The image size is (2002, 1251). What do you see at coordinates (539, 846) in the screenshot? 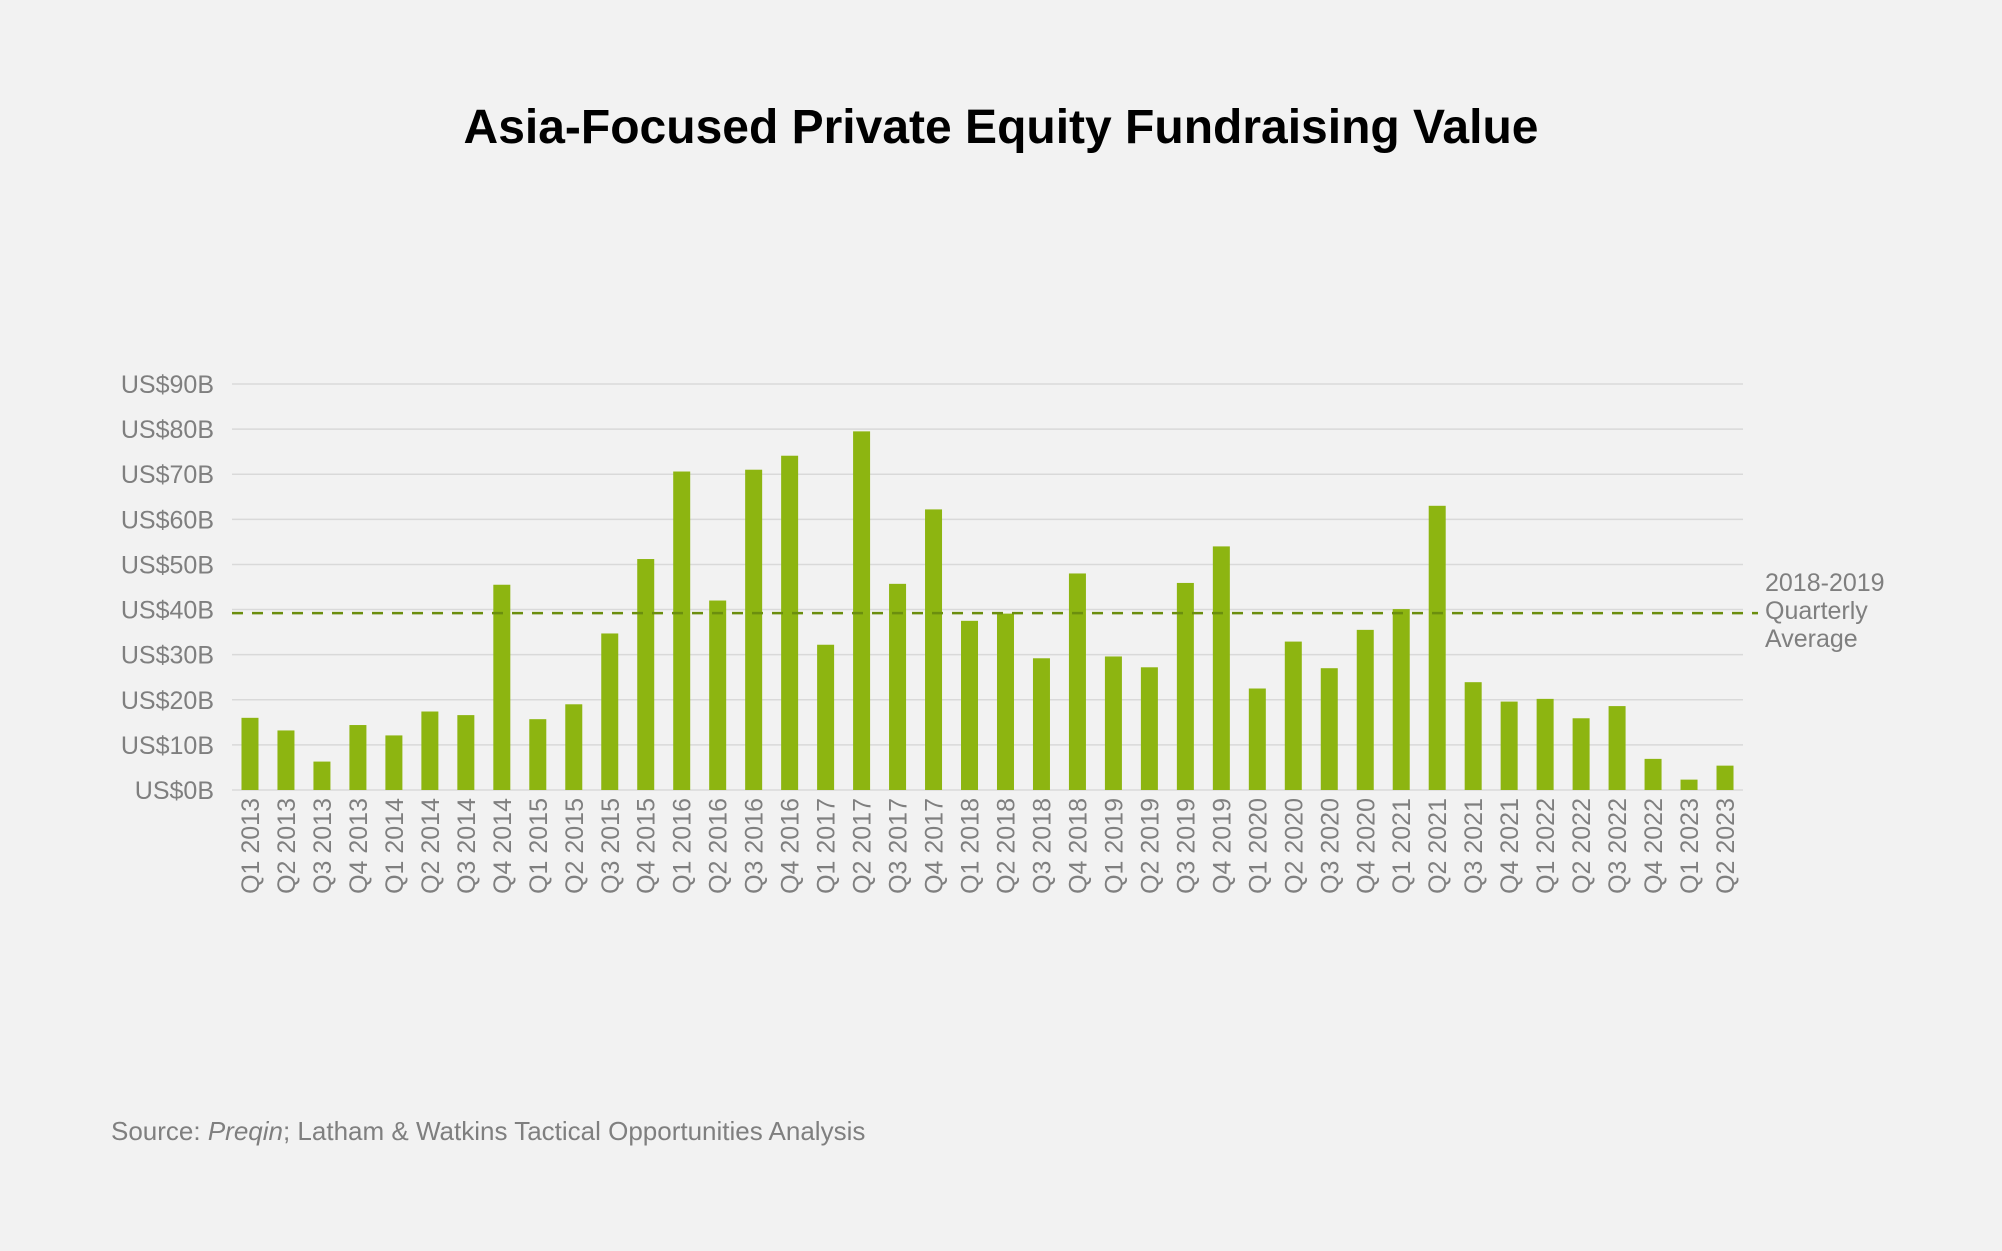
I see `x-tick-label: Q1 2015` at bounding box center [539, 846].